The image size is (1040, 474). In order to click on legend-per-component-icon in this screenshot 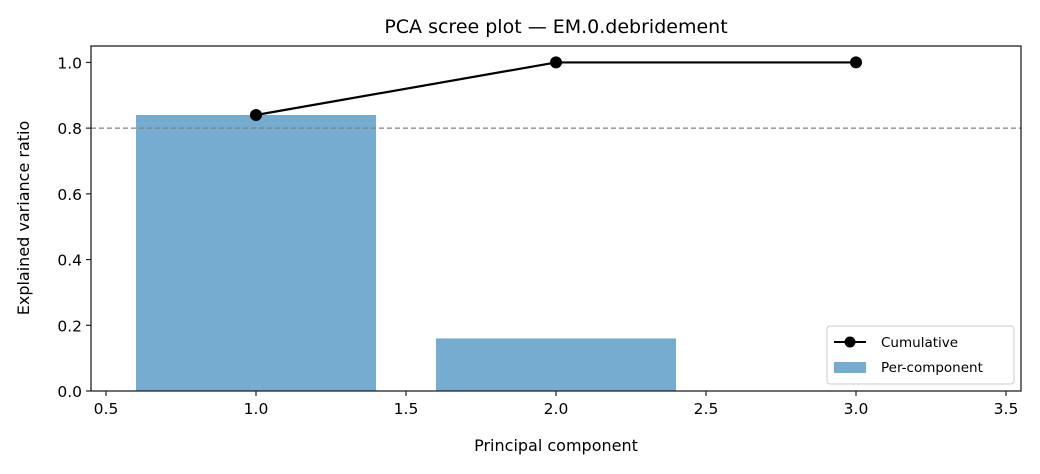, I will do `click(850, 367)`.